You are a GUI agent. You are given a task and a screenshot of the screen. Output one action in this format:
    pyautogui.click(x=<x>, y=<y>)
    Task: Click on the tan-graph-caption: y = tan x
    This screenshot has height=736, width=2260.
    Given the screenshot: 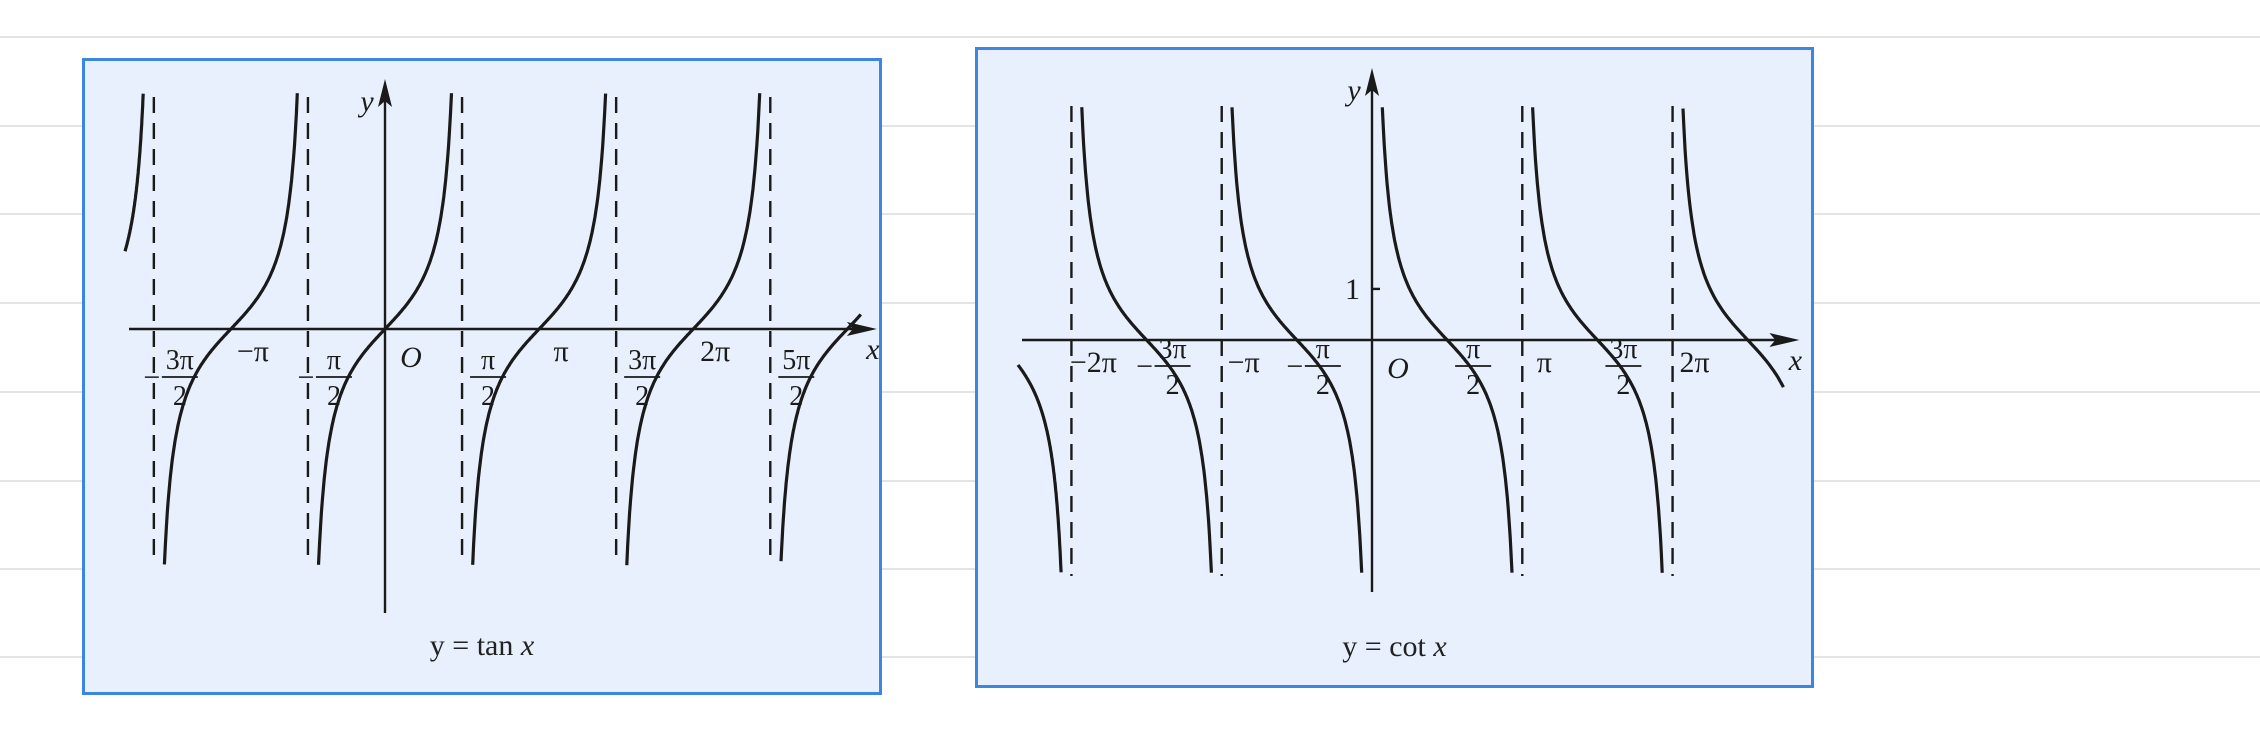 What is the action you would take?
    pyautogui.click(x=482, y=646)
    